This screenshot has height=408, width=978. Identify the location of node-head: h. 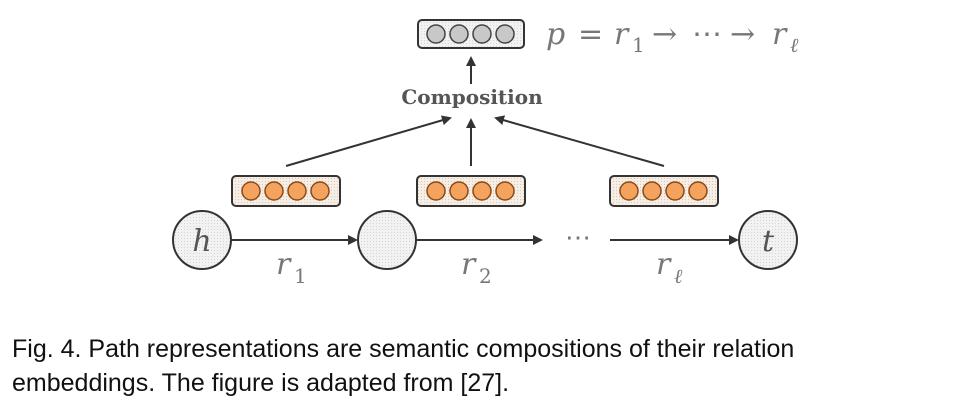
(202, 240).